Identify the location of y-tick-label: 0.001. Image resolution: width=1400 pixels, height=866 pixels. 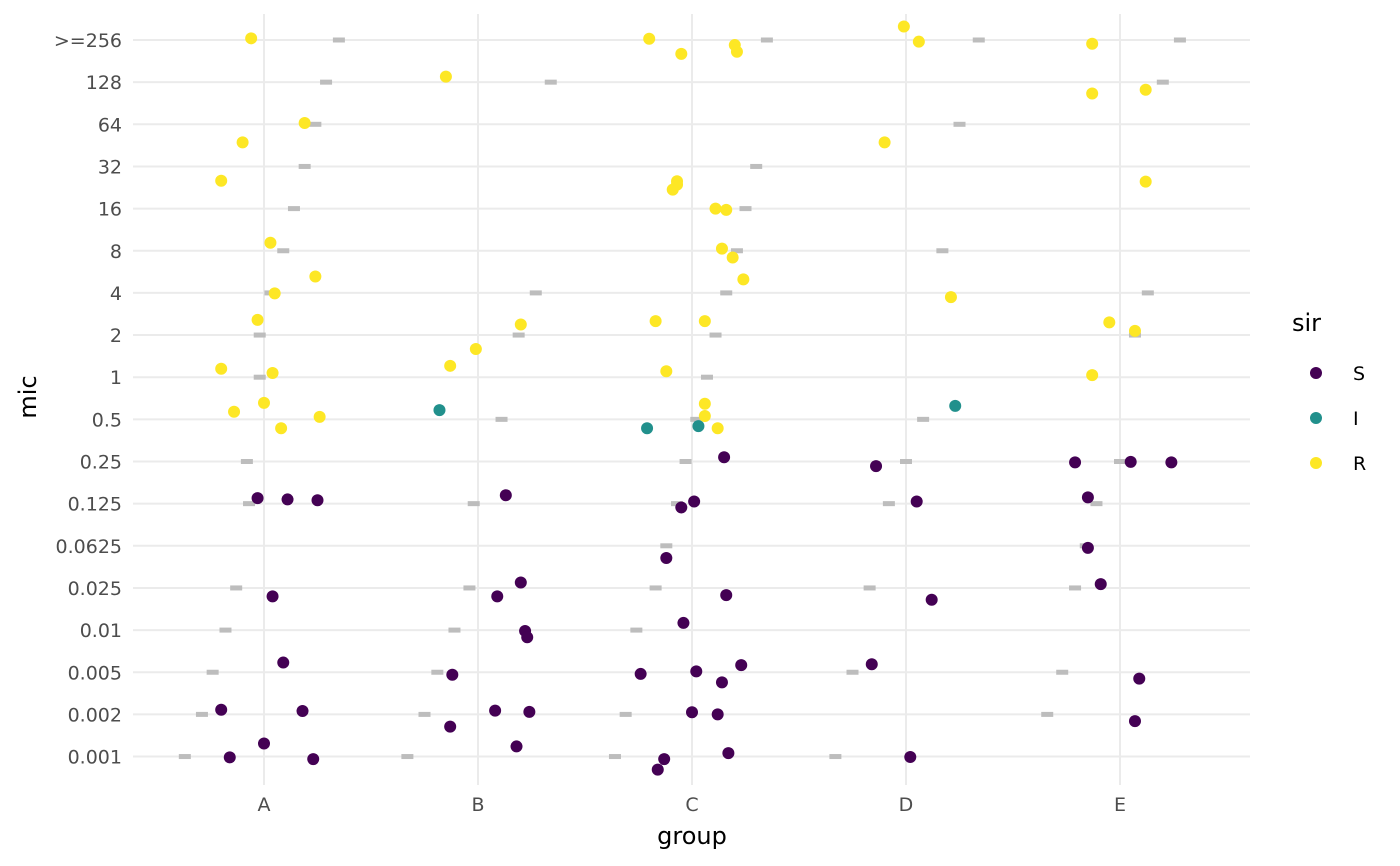
(95, 758).